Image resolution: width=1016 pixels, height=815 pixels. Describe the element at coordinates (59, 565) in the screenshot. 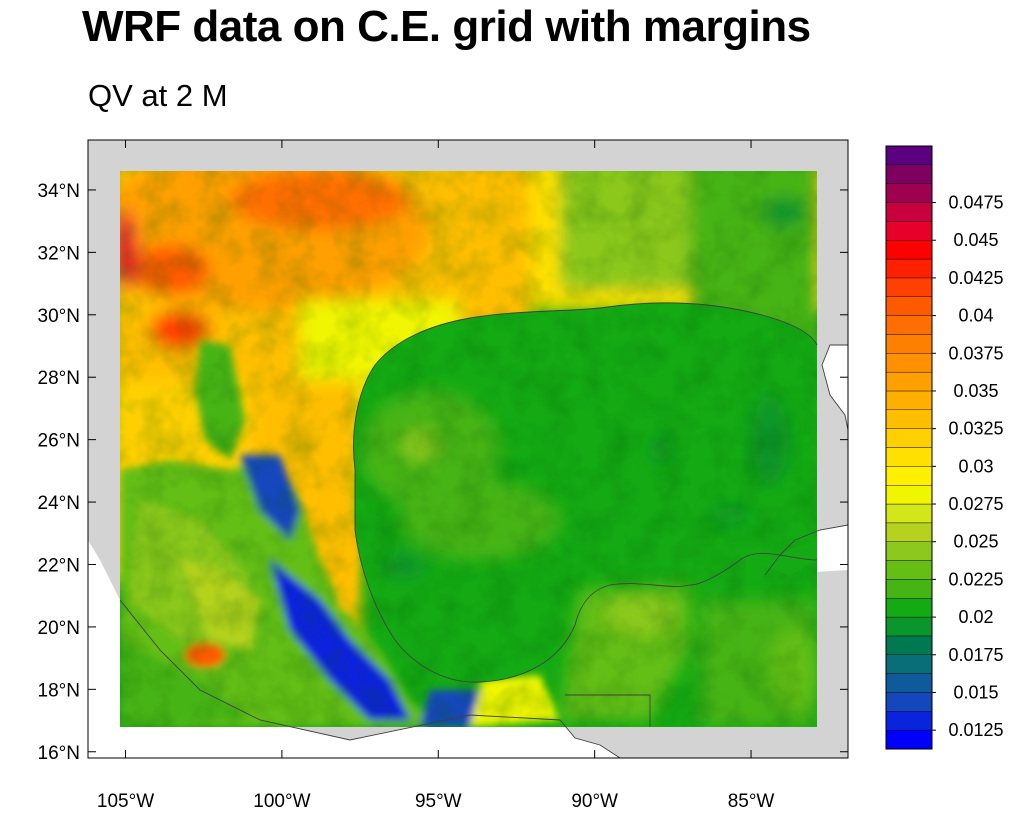

I see `lat-tick-label: 22°N` at that location.